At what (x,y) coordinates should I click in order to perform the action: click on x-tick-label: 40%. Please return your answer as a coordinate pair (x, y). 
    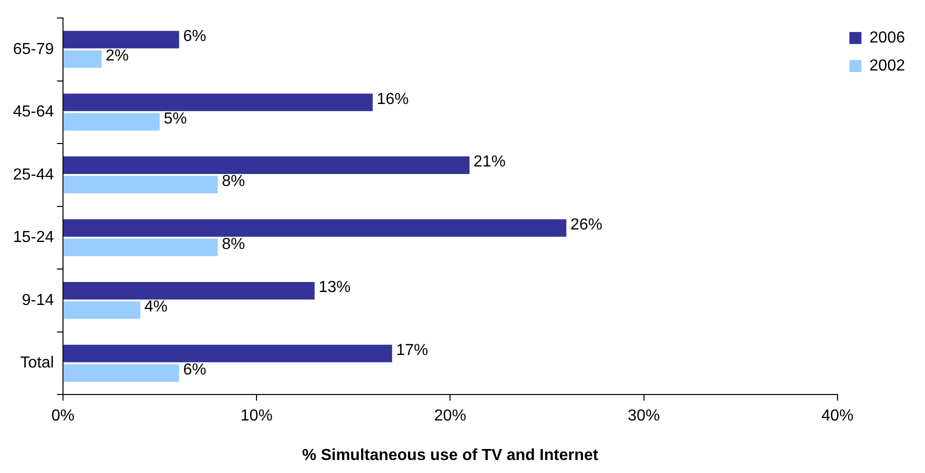
    Looking at the image, I should click on (837, 416).